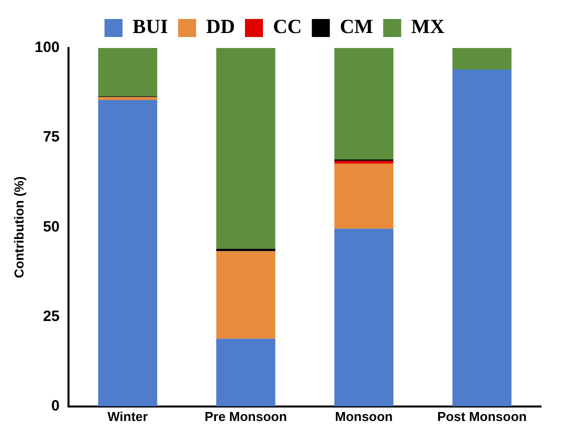 Image resolution: width=563 pixels, height=436 pixels. I want to click on legend-label: MX, so click(428, 27).